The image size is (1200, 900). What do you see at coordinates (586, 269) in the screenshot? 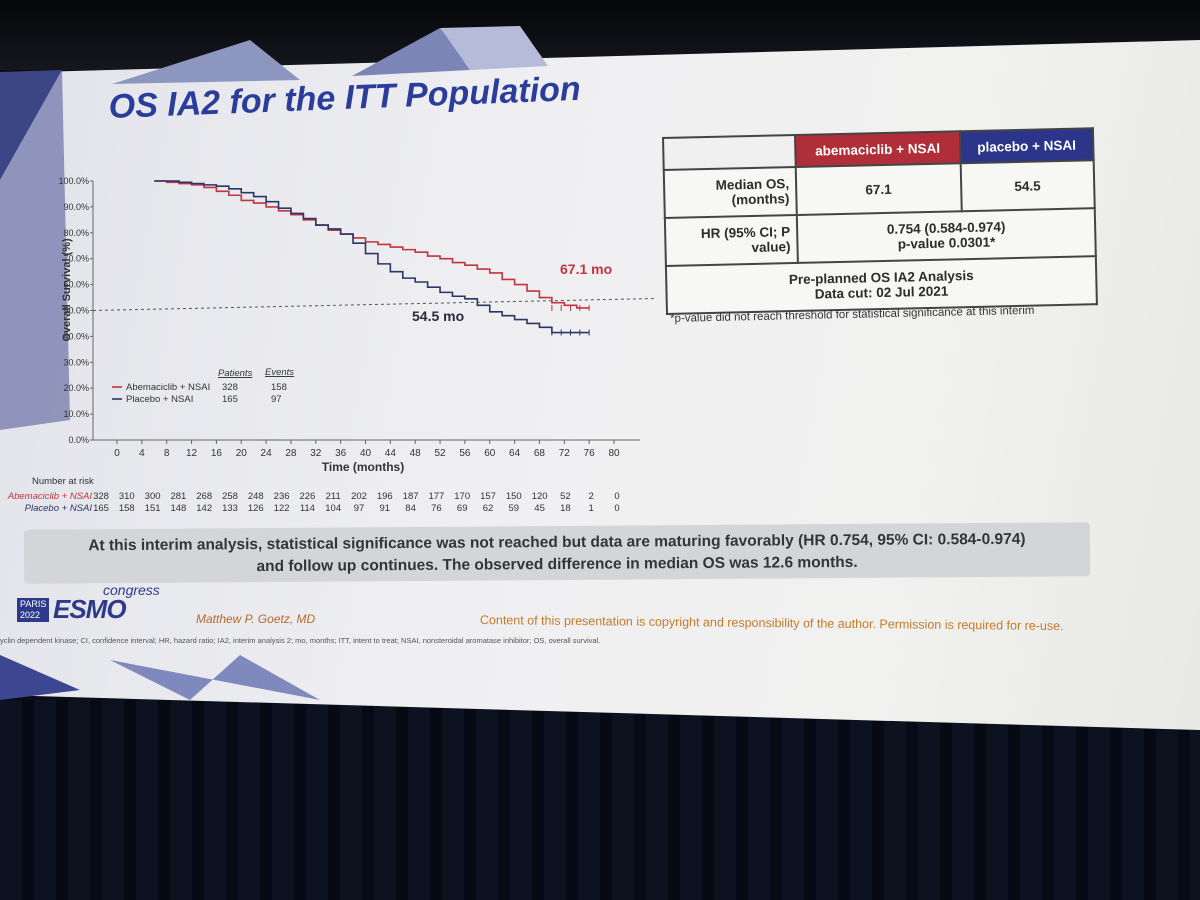
I see `median-label-abemaciclib: 67.1 mo` at bounding box center [586, 269].